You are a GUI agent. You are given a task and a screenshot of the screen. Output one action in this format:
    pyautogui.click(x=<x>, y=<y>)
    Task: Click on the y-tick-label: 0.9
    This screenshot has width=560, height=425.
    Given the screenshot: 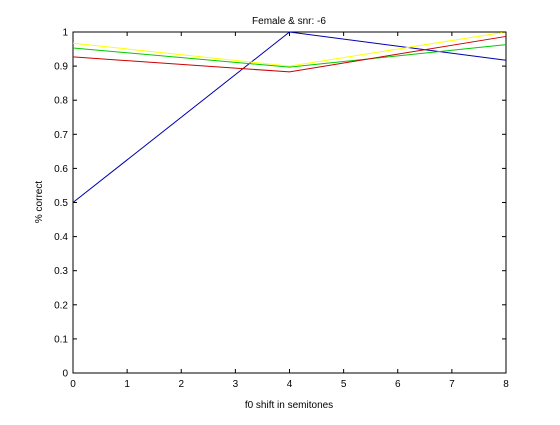 What is the action you would take?
    pyautogui.click(x=61, y=67)
    